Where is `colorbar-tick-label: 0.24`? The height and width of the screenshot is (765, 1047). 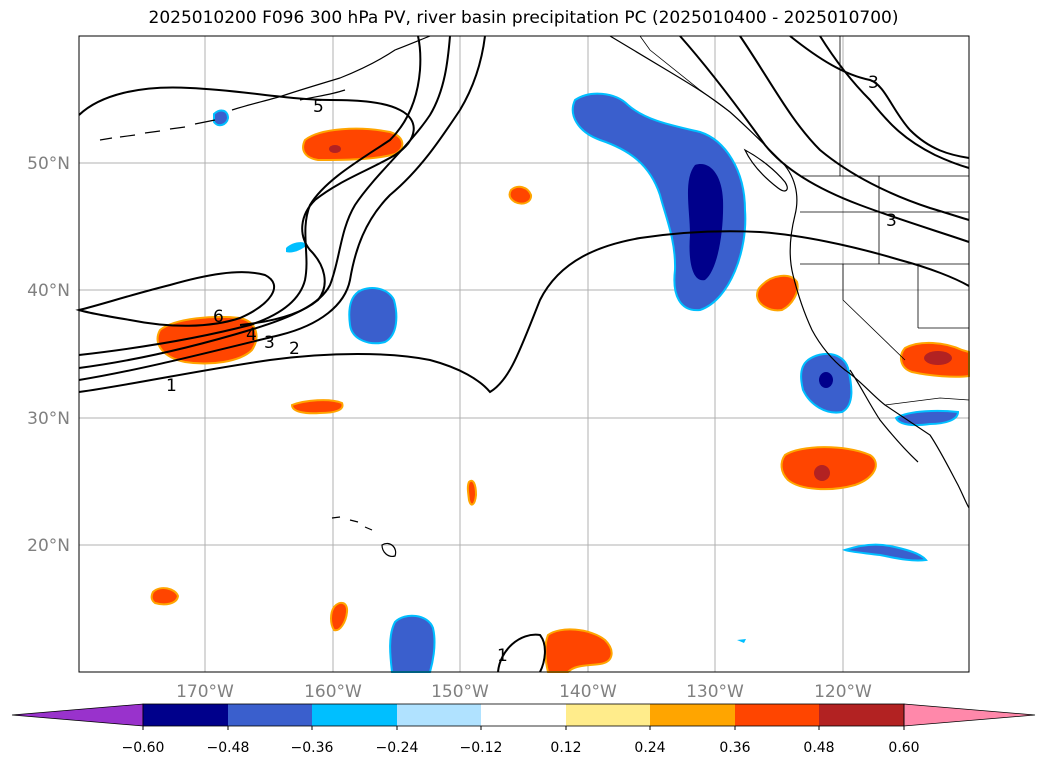 colorbar-tick-label: 0.24 is located at coordinates (649, 748).